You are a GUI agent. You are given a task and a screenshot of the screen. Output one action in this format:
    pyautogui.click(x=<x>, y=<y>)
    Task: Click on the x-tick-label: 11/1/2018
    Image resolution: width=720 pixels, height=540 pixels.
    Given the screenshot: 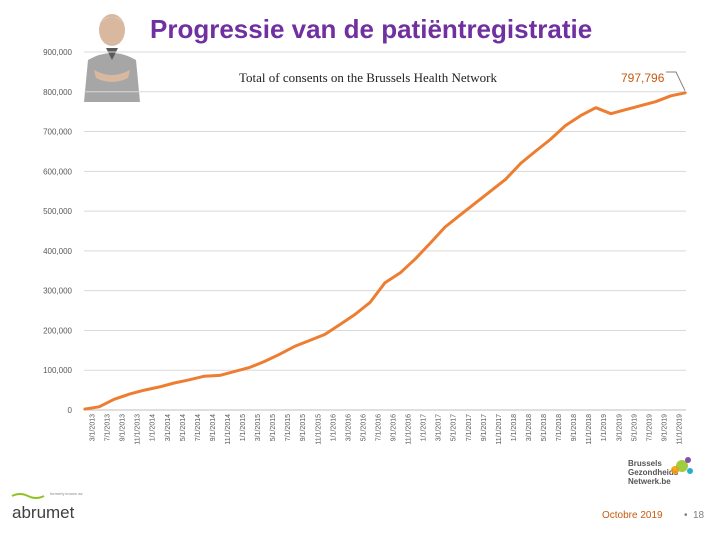 What is the action you would take?
    pyautogui.click(x=589, y=429)
    